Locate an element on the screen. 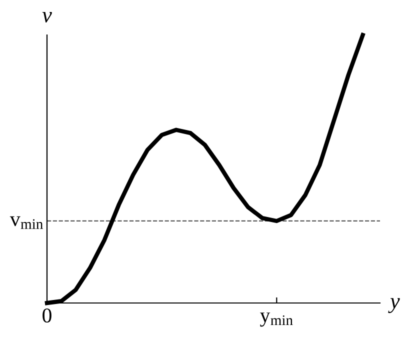  x-tick-label: y$_{min}$ is located at coordinates (276, 319).